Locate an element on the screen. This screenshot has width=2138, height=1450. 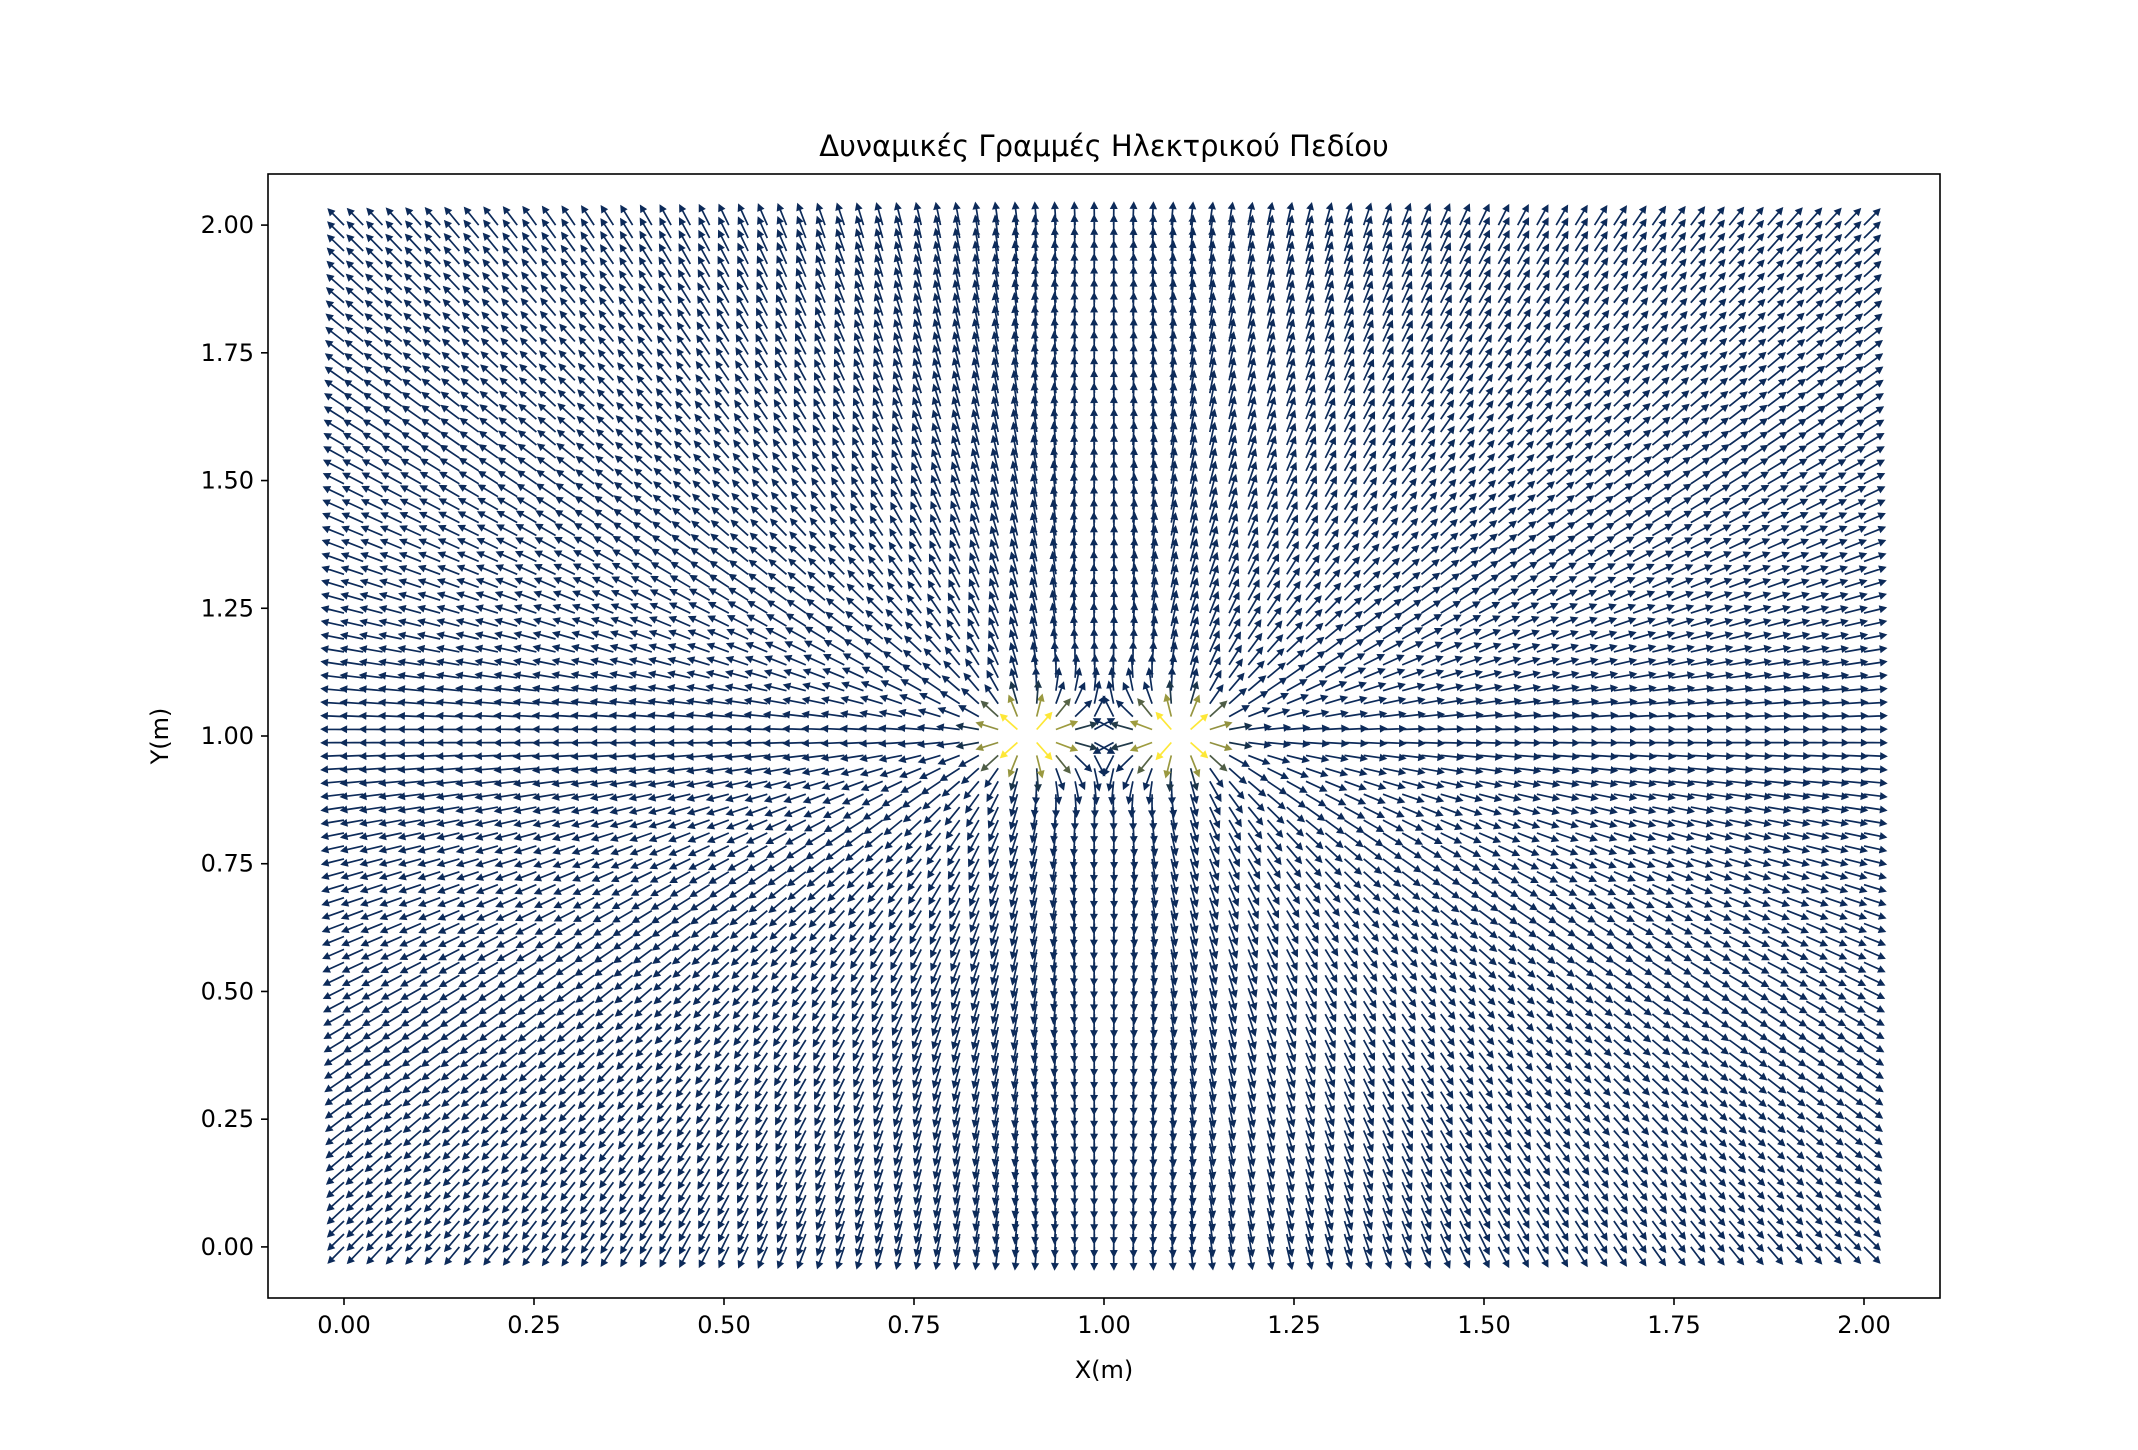
y-tick-label: 1.00 is located at coordinates (227, 736).